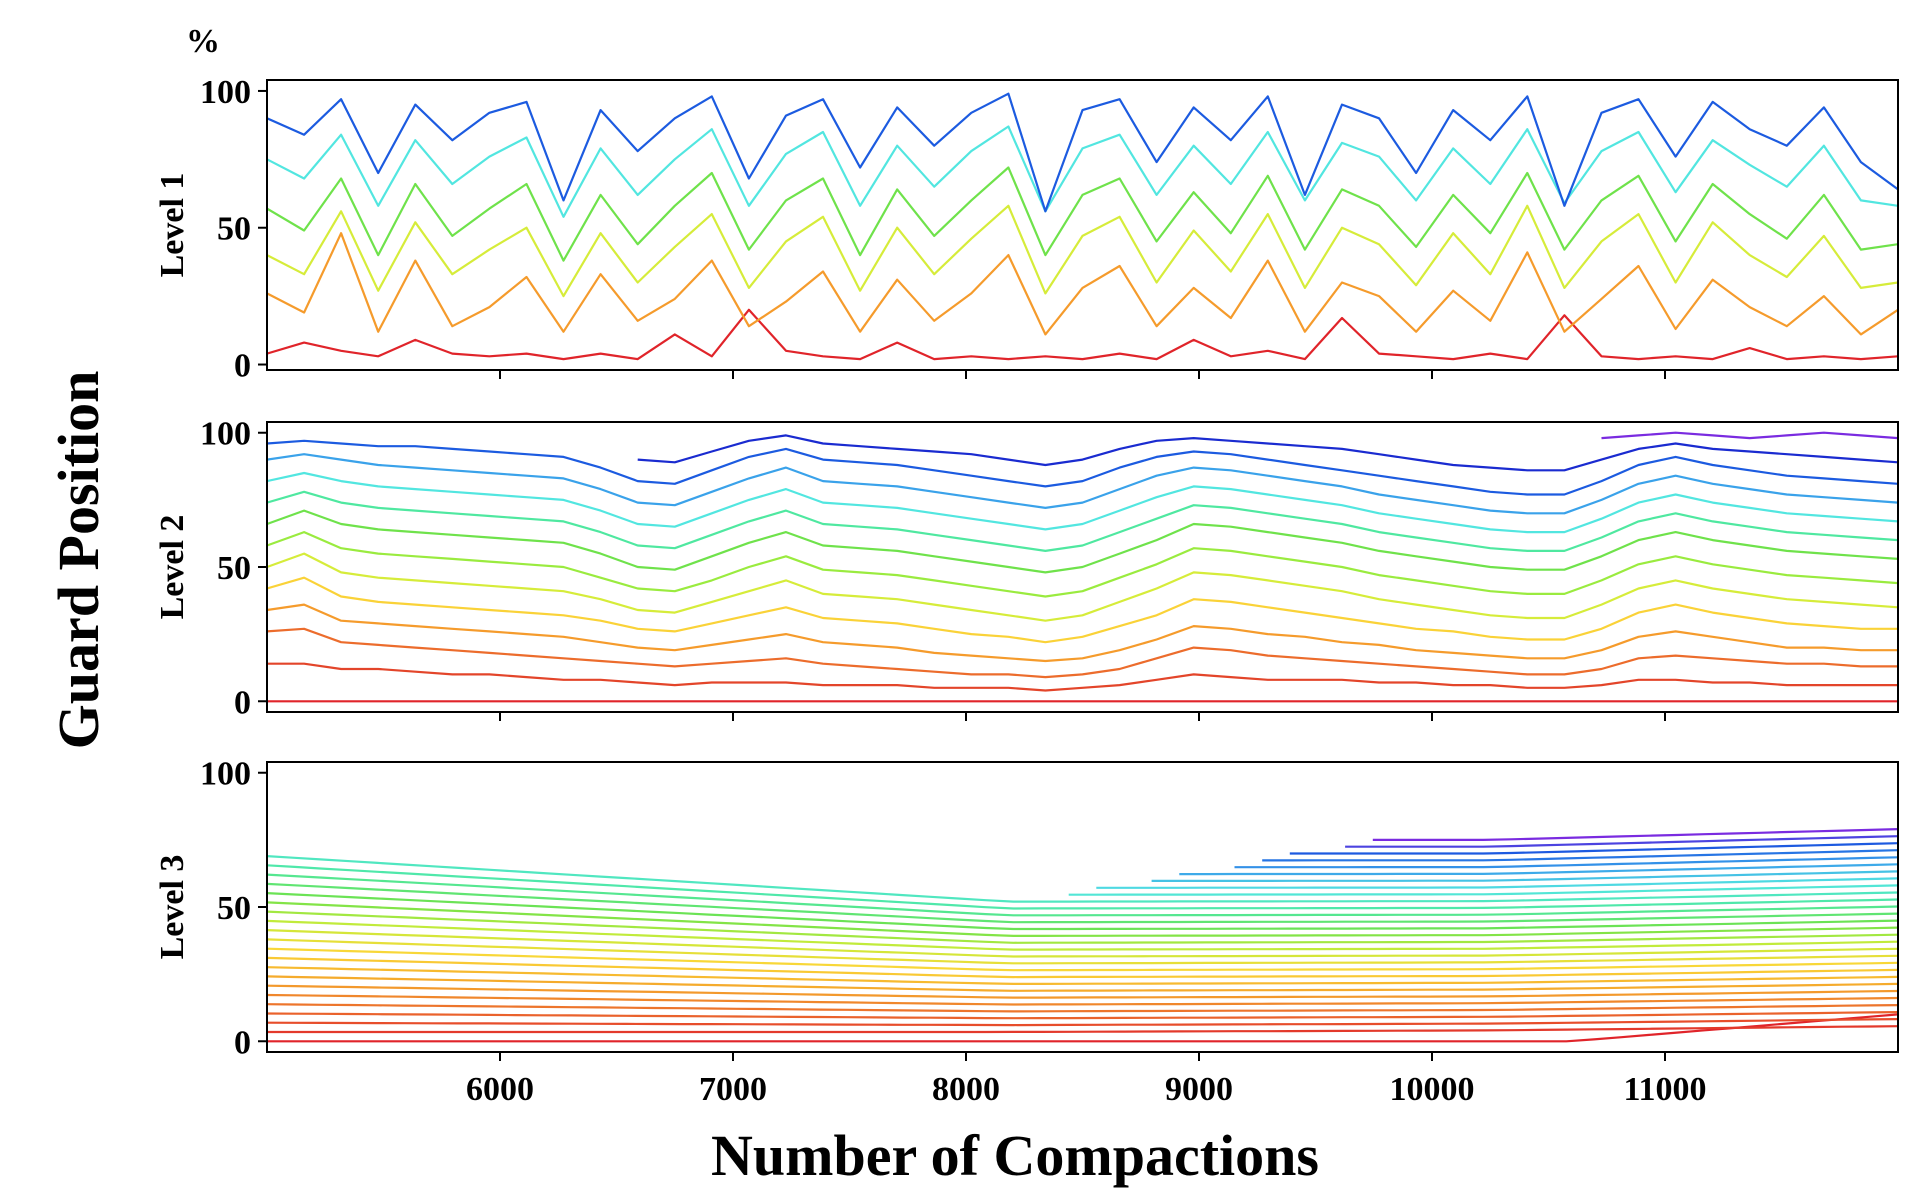 This screenshot has width=1912, height=1204. What do you see at coordinates (172, 907) in the screenshot?
I see `panel-label: Level 3` at bounding box center [172, 907].